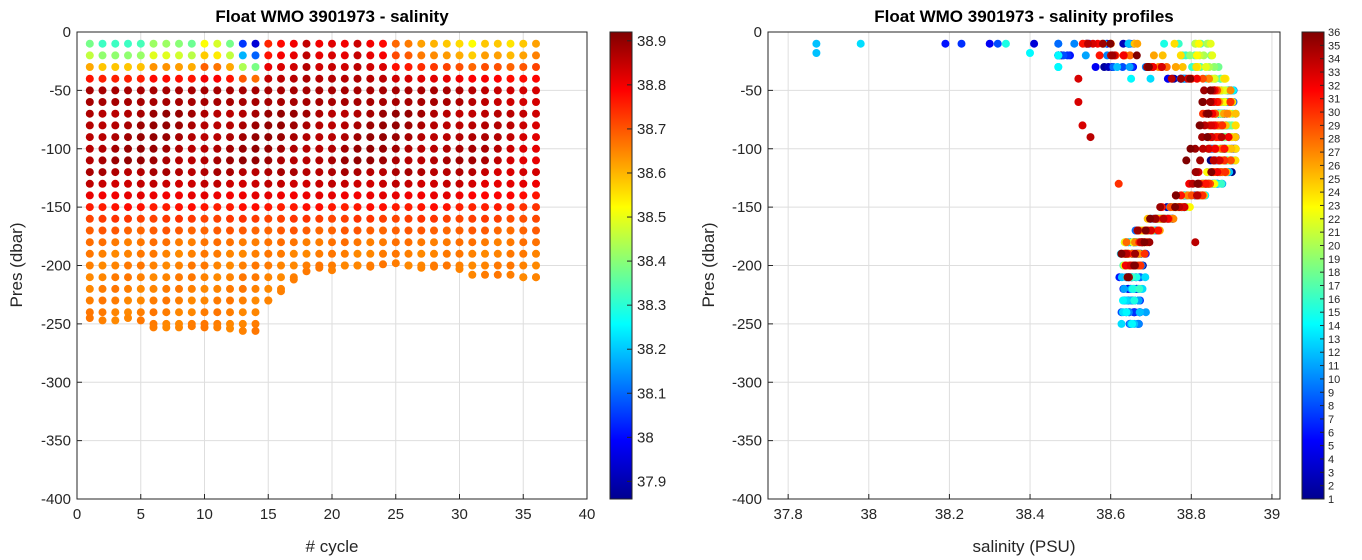 The height and width of the screenshot is (560, 1362). Describe the element at coordinates (395, 514) in the screenshot. I see `x-tick-label: 25` at that location.